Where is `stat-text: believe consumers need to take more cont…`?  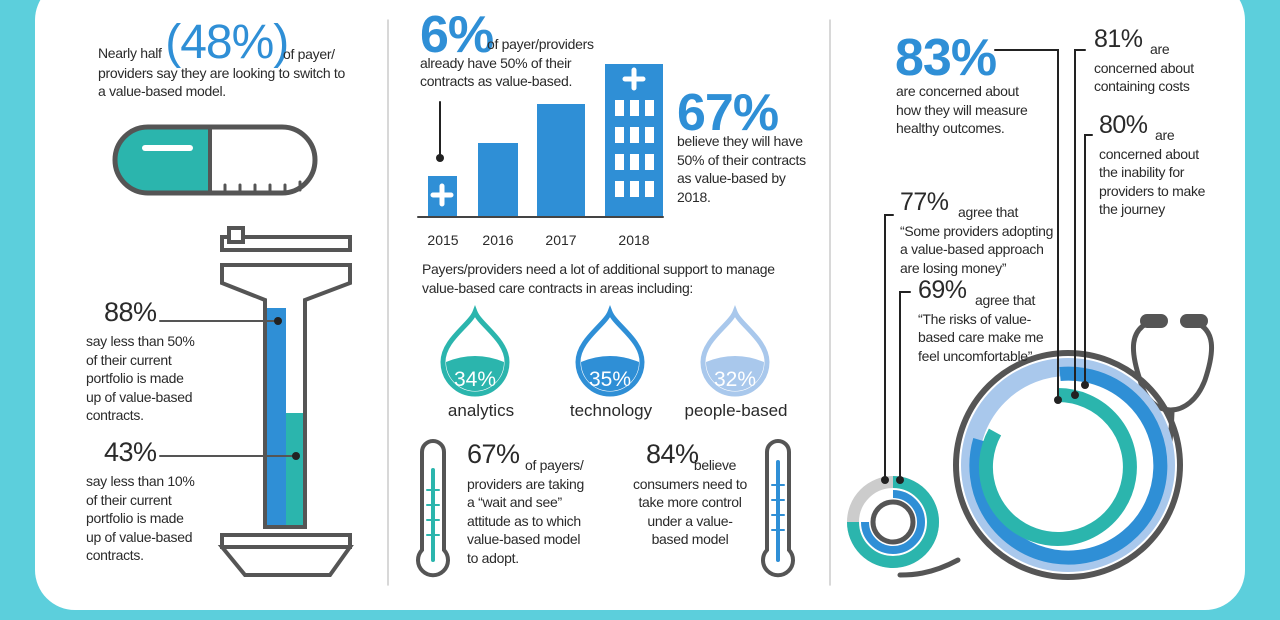 stat-text: believe consumers need to take more cont… is located at coordinates (690, 502).